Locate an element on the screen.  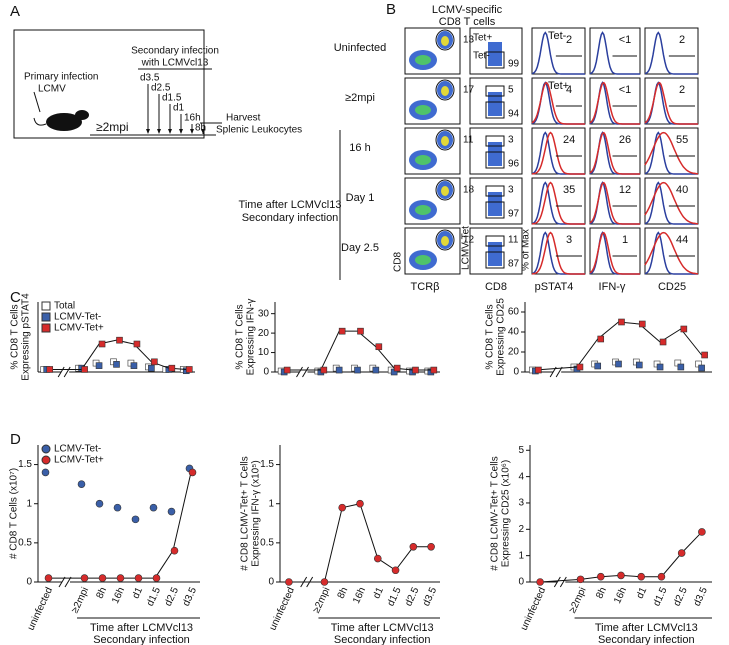
y-tick-label: 10 is located at coordinates (264, 352).